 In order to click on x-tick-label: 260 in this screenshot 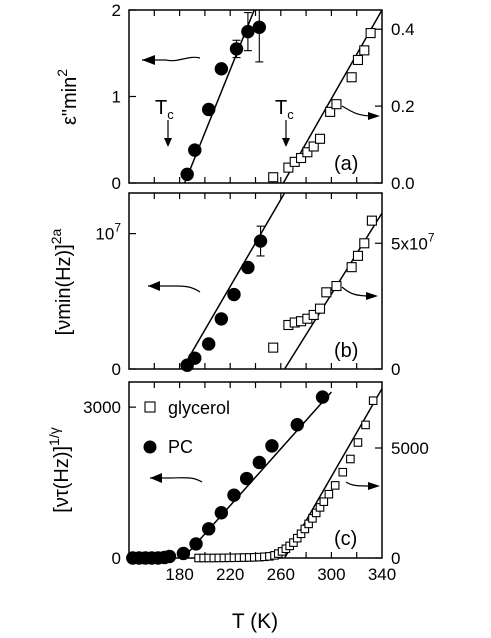, I will do `click(281, 574)`.